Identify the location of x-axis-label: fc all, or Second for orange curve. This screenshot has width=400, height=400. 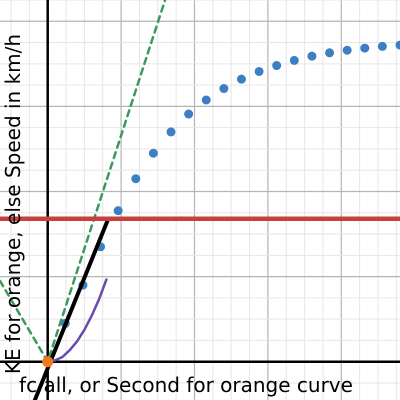
(186, 385).